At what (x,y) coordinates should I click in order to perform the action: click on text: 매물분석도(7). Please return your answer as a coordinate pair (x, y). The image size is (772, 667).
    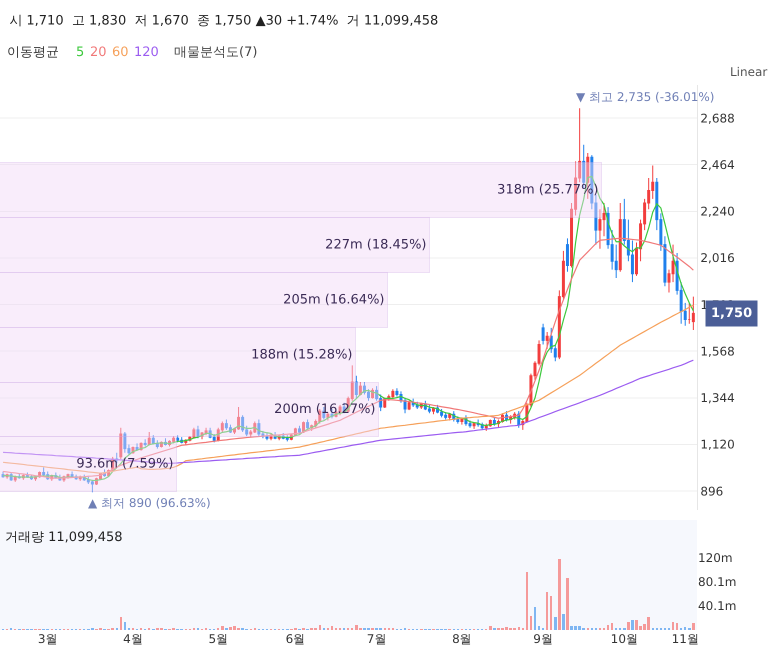
    Looking at the image, I should click on (216, 52).